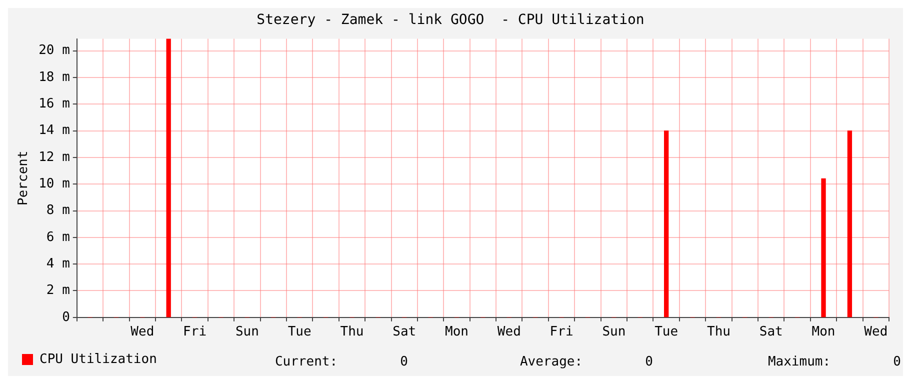  What do you see at coordinates (450, 20) in the screenshot?
I see `chart-title: Stezery - Zamek - link GOGO - CPU Utilization` at bounding box center [450, 20].